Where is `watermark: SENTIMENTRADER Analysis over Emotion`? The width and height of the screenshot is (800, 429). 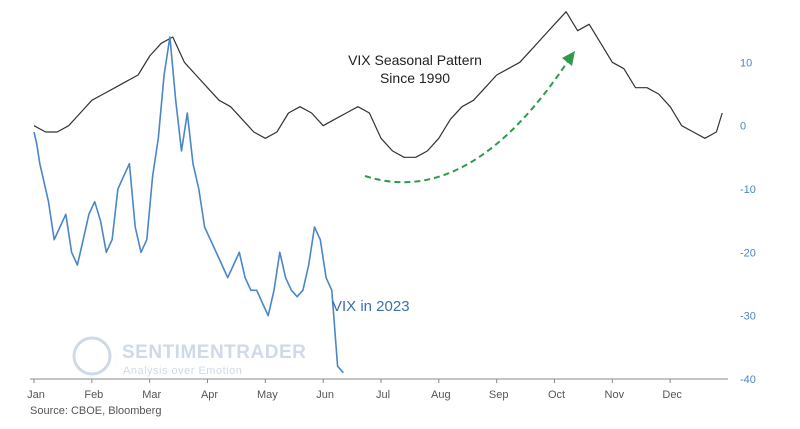 watermark: SENTIMENTRADER Analysis over Emotion is located at coordinates (189, 356).